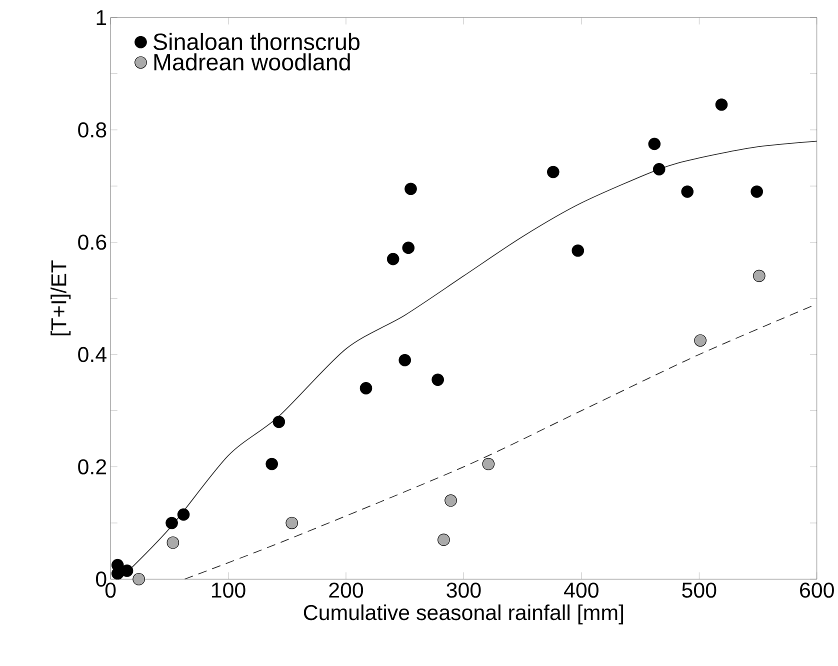  What do you see at coordinates (257, 41) in the screenshot?
I see `legend-label: Sinaloan thornscrub` at bounding box center [257, 41].